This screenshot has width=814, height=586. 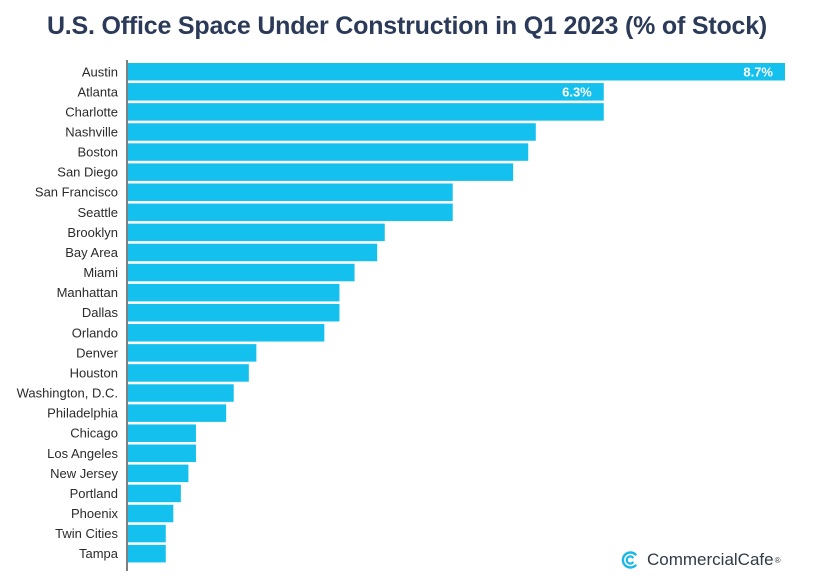 What do you see at coordinates (95, 332) in the screenshot?
I see `category-label: Orlando` at bounding box center [95, 332].